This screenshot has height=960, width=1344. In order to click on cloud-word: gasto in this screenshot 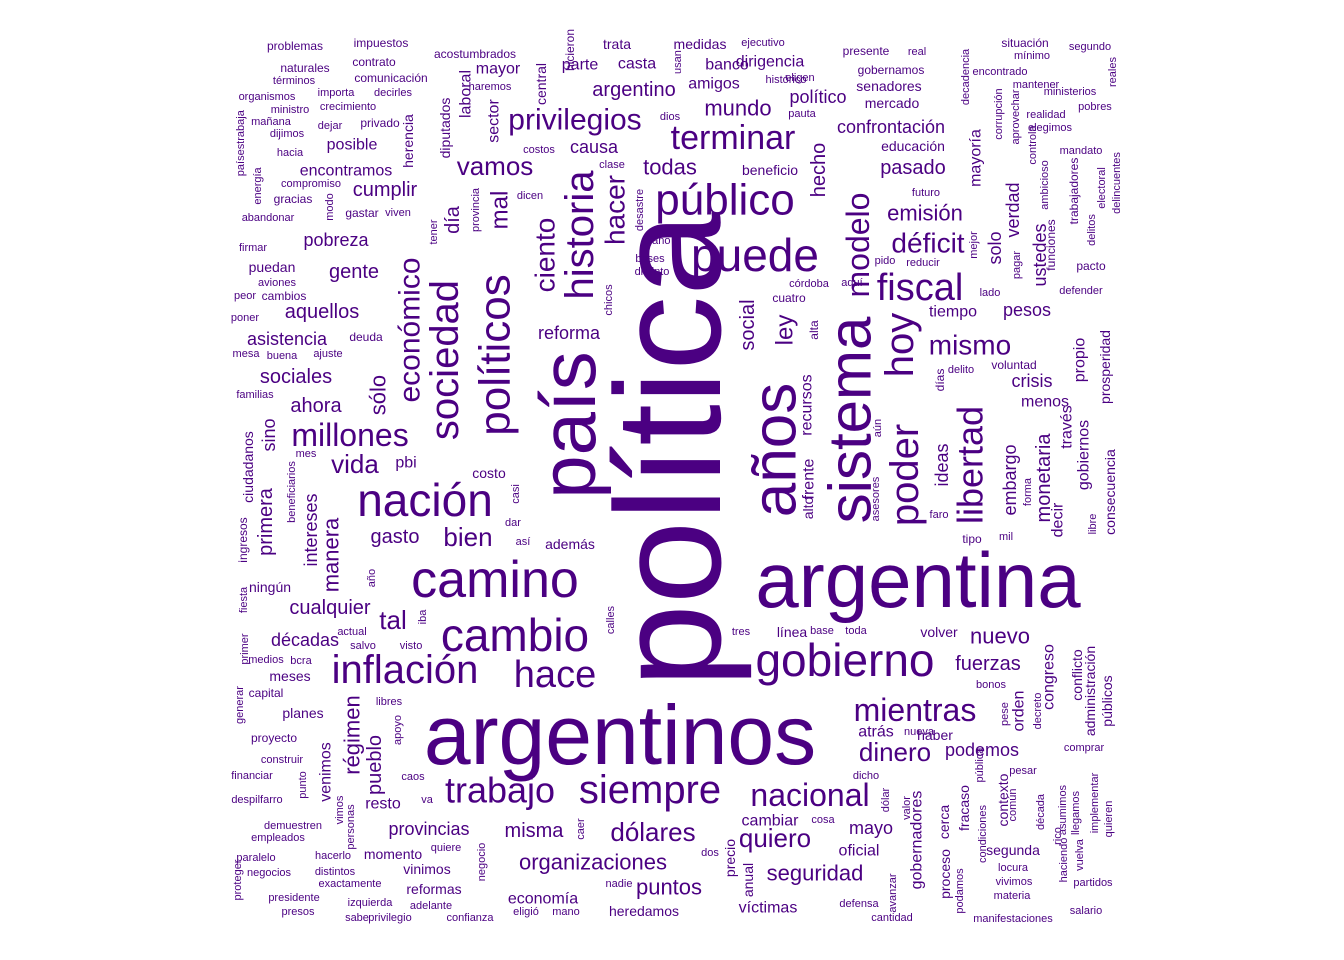, I will do `click(395, 537)`.